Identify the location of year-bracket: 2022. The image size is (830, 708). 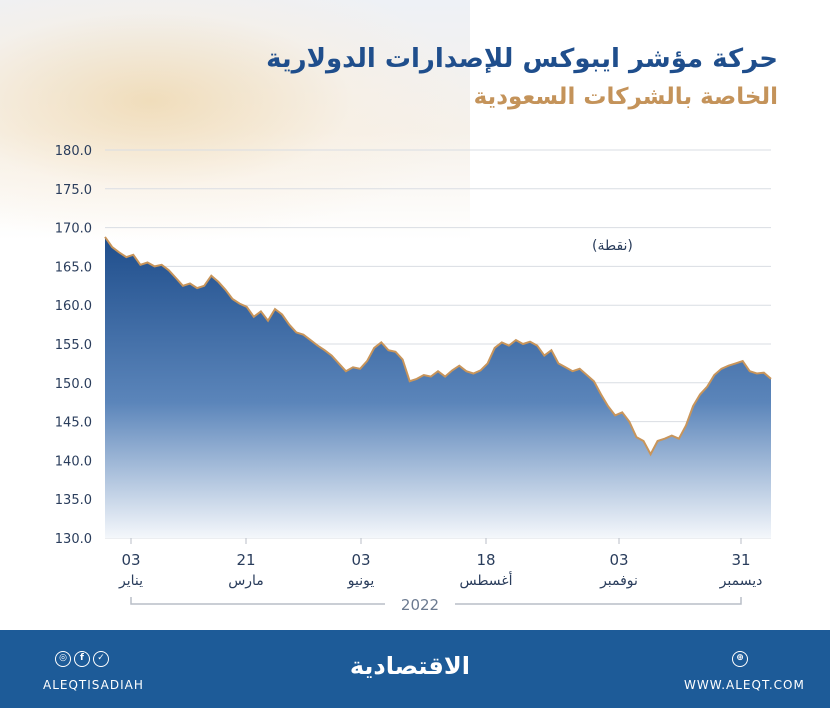
(436, 605).